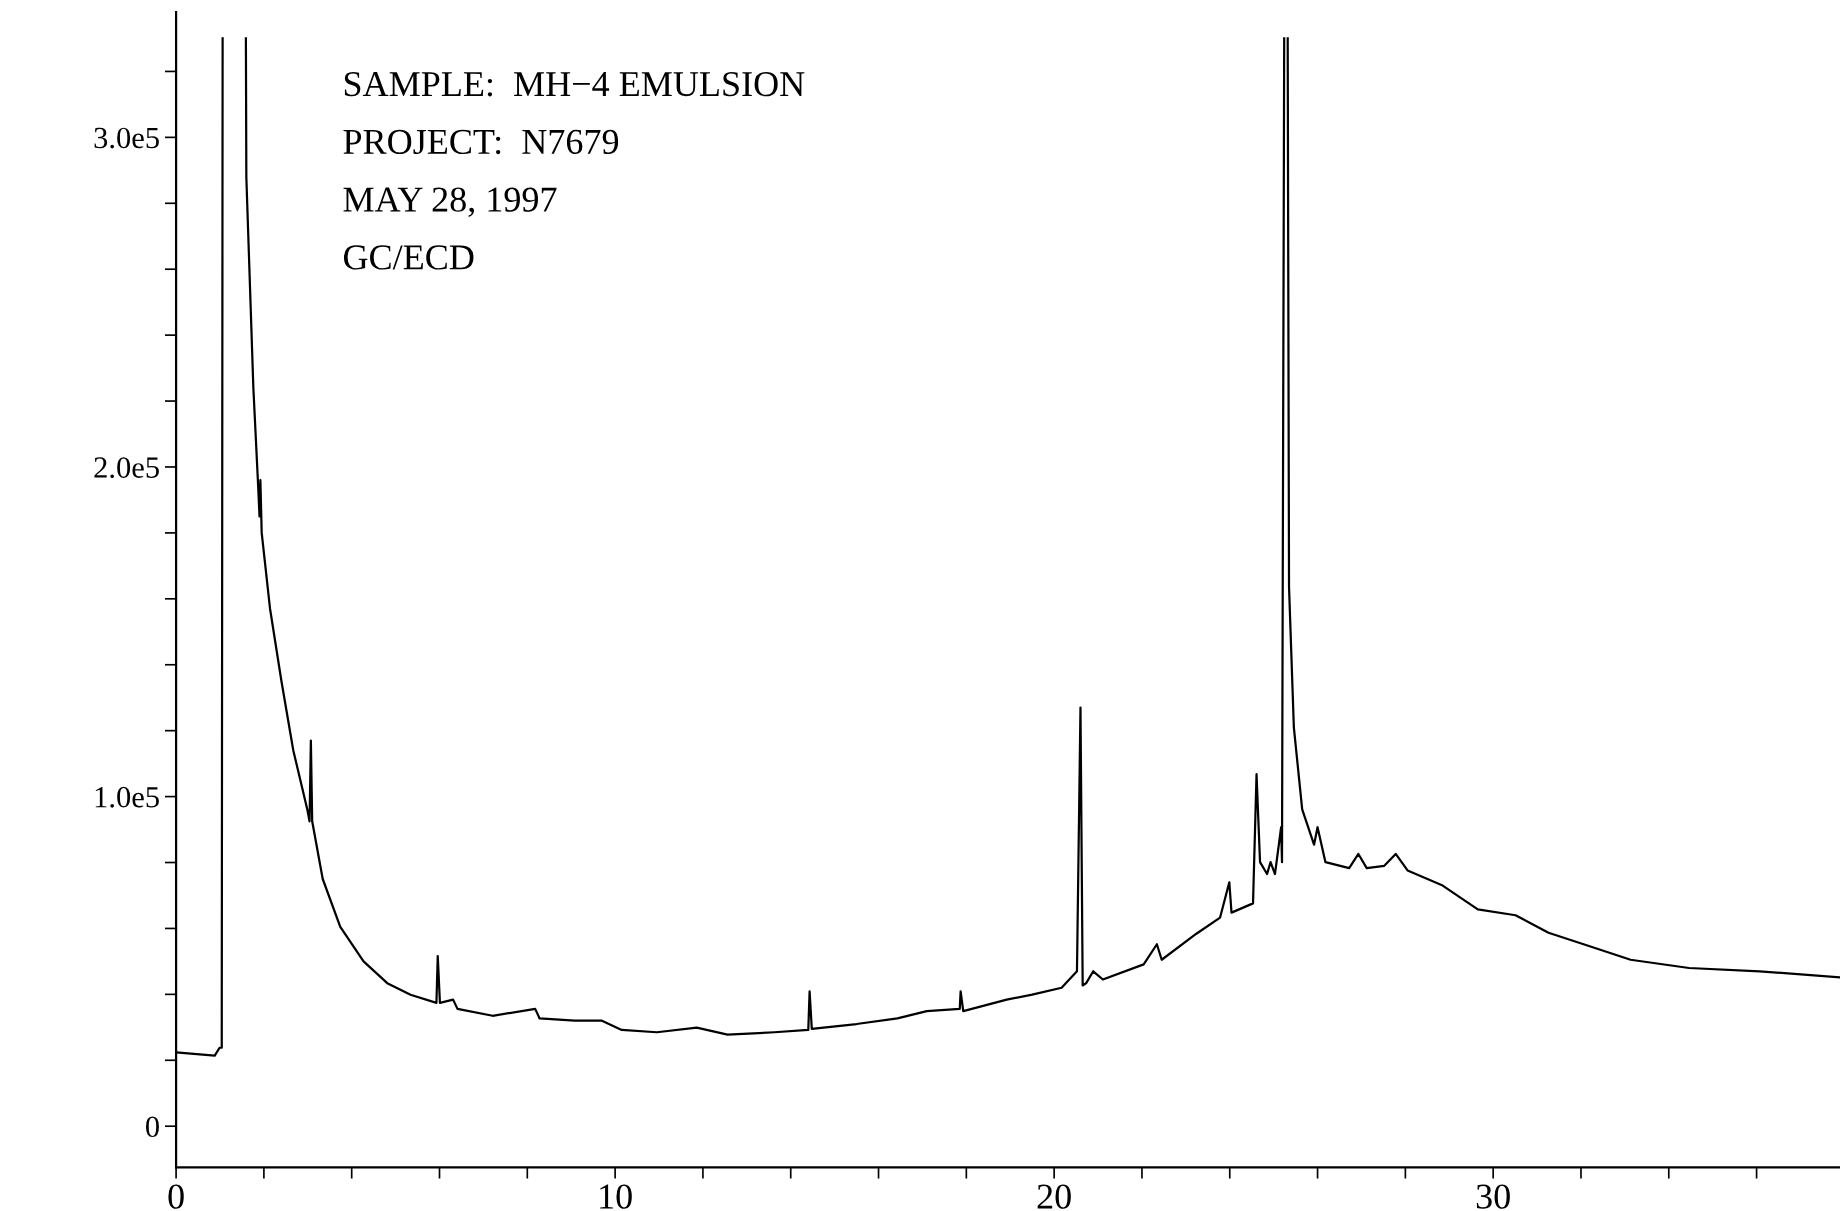 Image resolution: width=1840 pixels, height=1211 pixels. I want to click on x-tick-label: 30, so click(1493, 1196).